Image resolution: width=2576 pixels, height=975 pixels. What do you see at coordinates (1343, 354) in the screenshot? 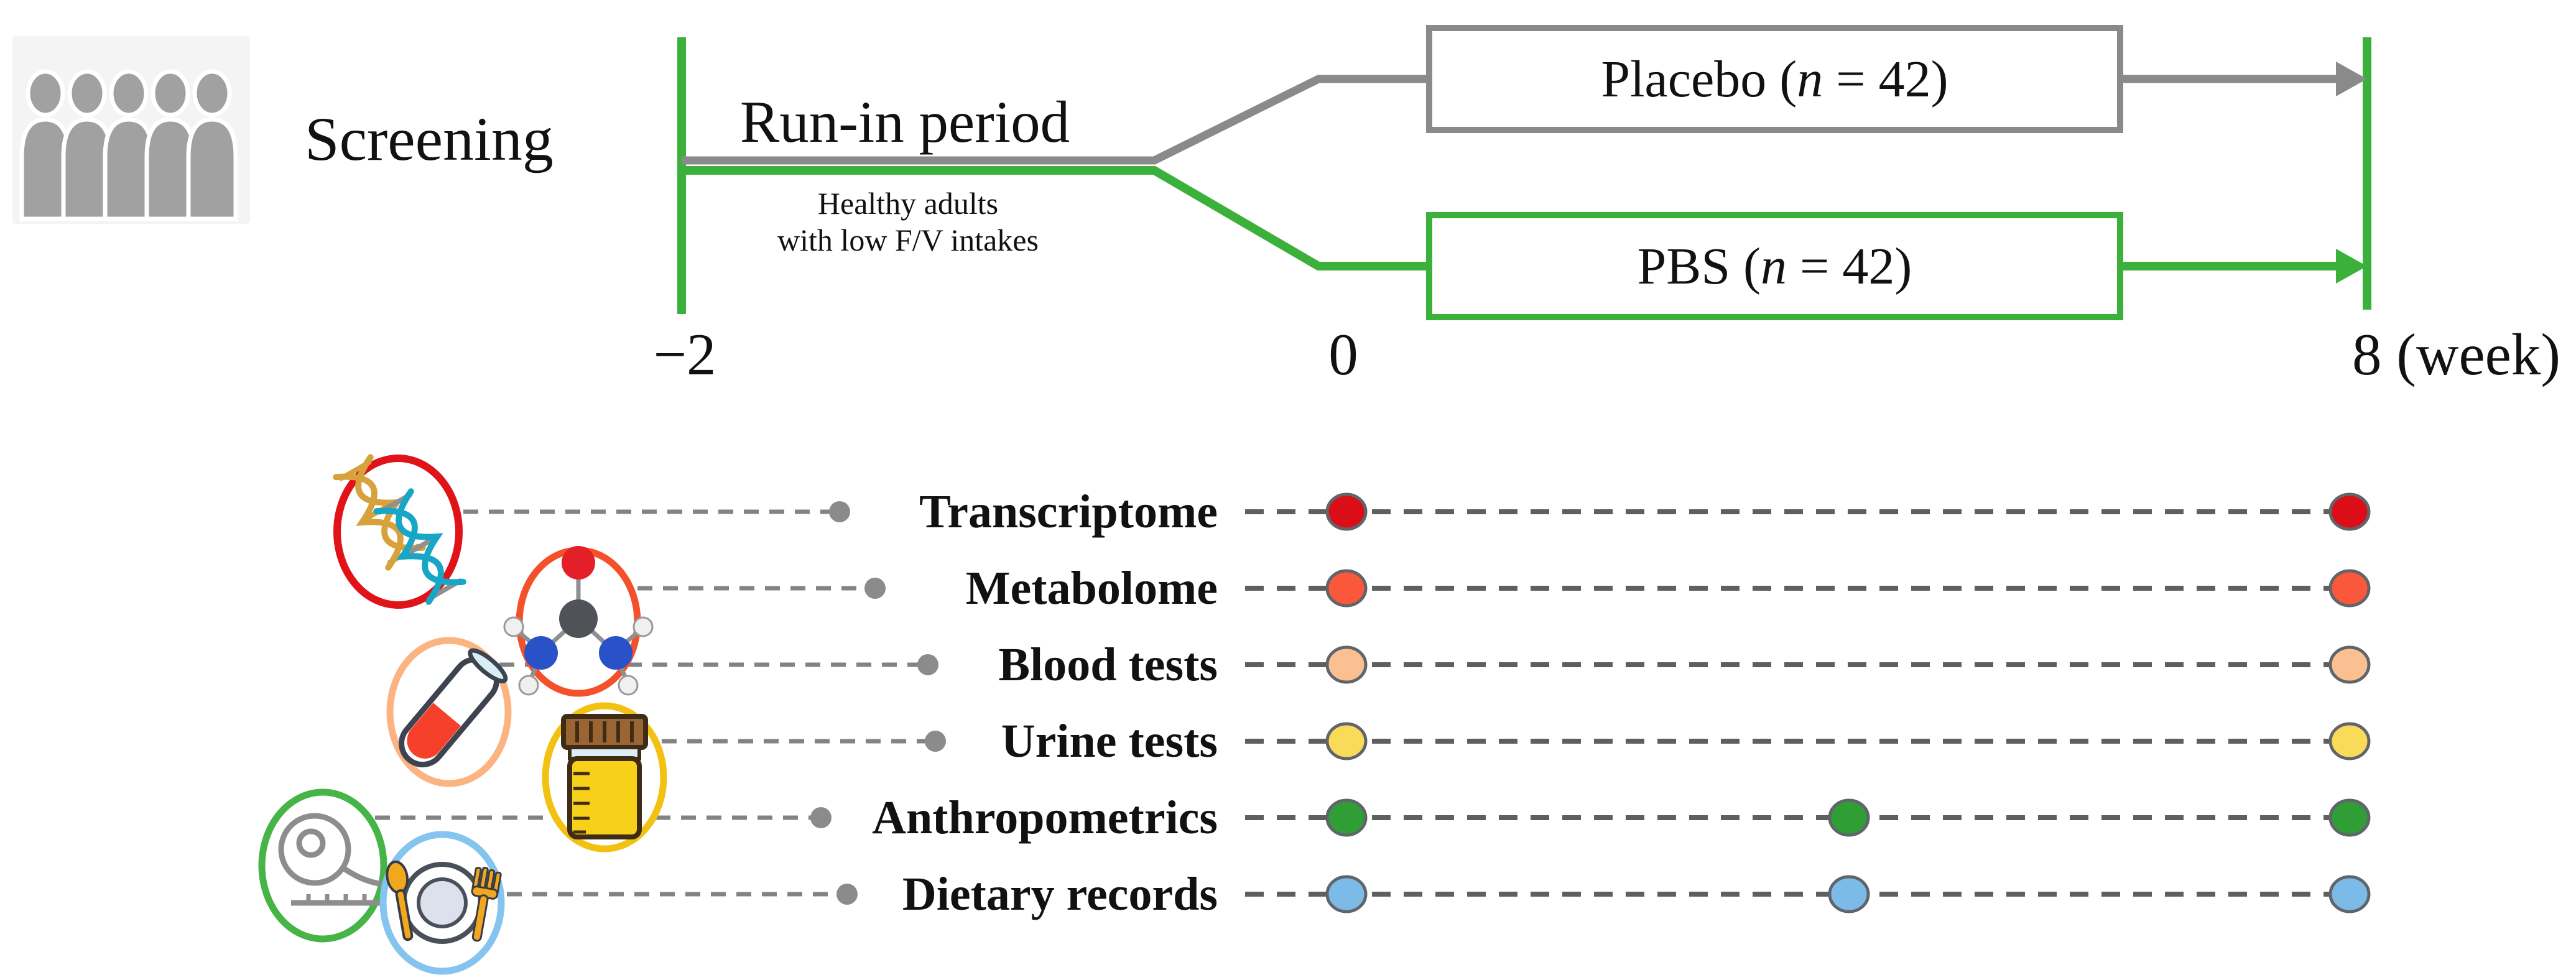
I see `week-tick-0: 0` at bounding box center [1343, 354].